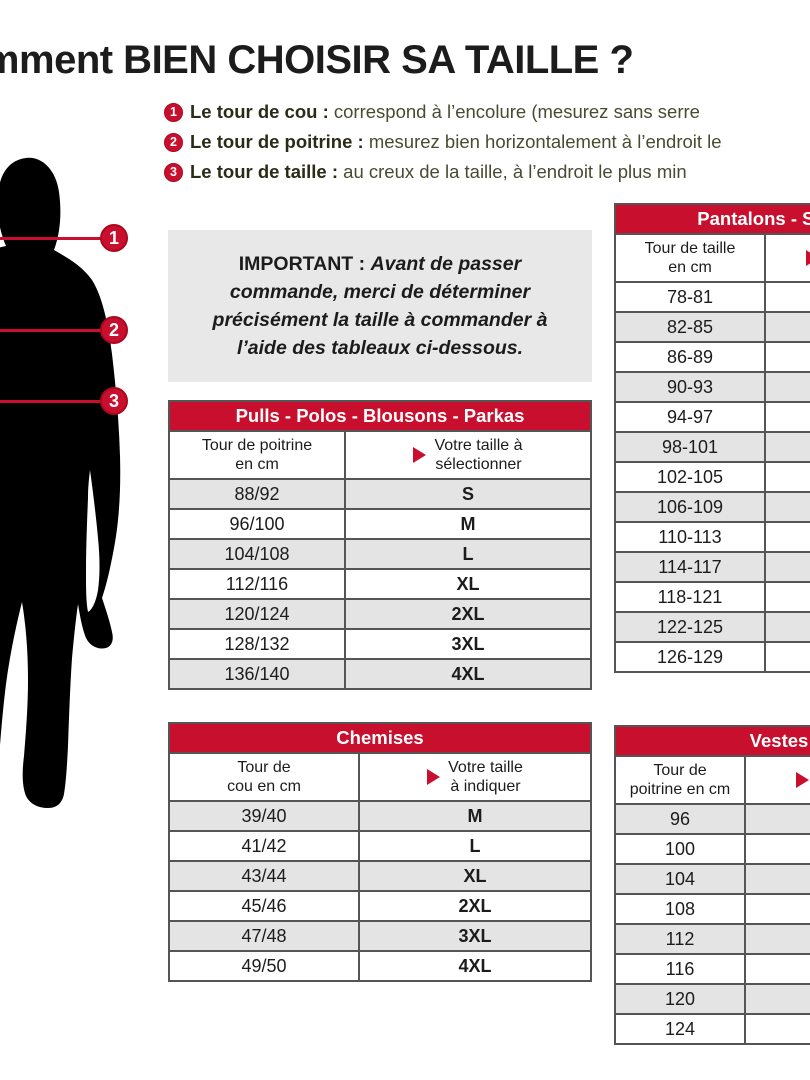 The height and width of the screenshot is (1080, 810). What do you see at coordinates (690, 248) in the screenshot?
I see `column-header-measure-line1: Tour de taille` at bounding box center [690, 248].